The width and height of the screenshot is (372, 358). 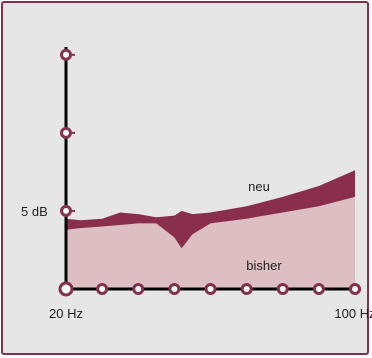 What do you see at coordinates (353, 313) in the screenshot?
I see `x-tick-label-1: 100 Hz` at bounding box center [353, 313].